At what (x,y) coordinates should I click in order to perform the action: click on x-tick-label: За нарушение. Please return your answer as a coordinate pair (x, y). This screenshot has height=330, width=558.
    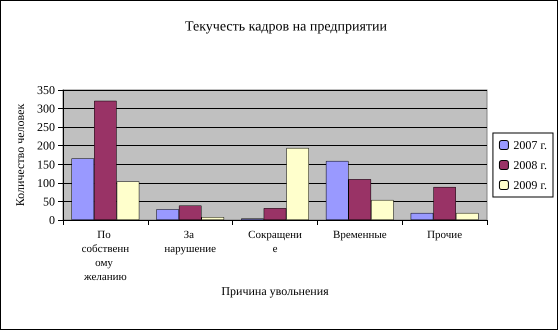
    Looking at the image, I should click on (190, 242).